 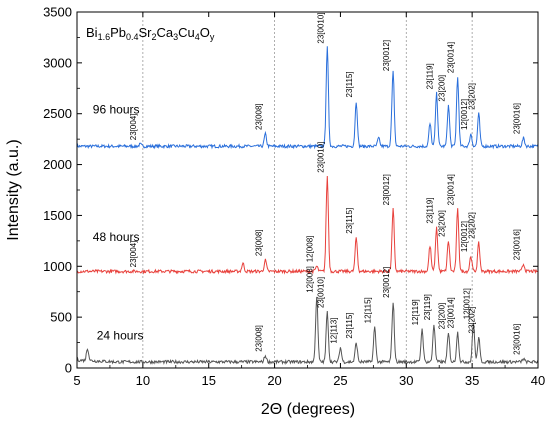 I want to click on formula-subscript: 4, so click(x=197, y=37).